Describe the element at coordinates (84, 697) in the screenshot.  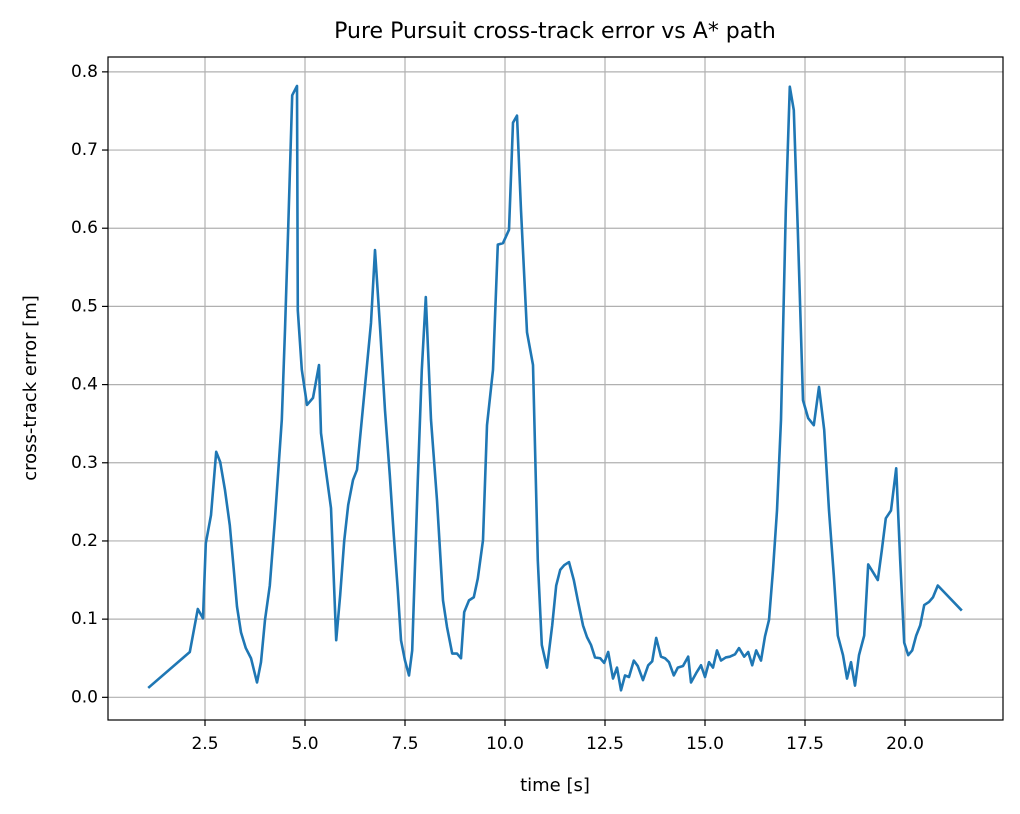
I see `y-tick-label: 0.0` at that location.